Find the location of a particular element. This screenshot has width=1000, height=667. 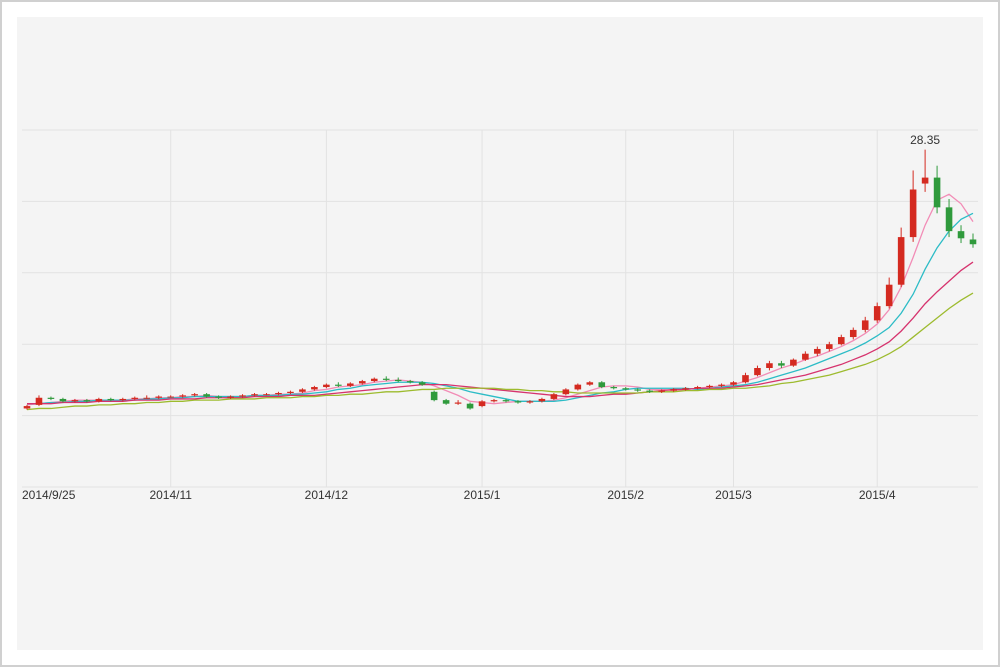

x-tick-label: 2014/9/25 is located at coordinates (49, 495).